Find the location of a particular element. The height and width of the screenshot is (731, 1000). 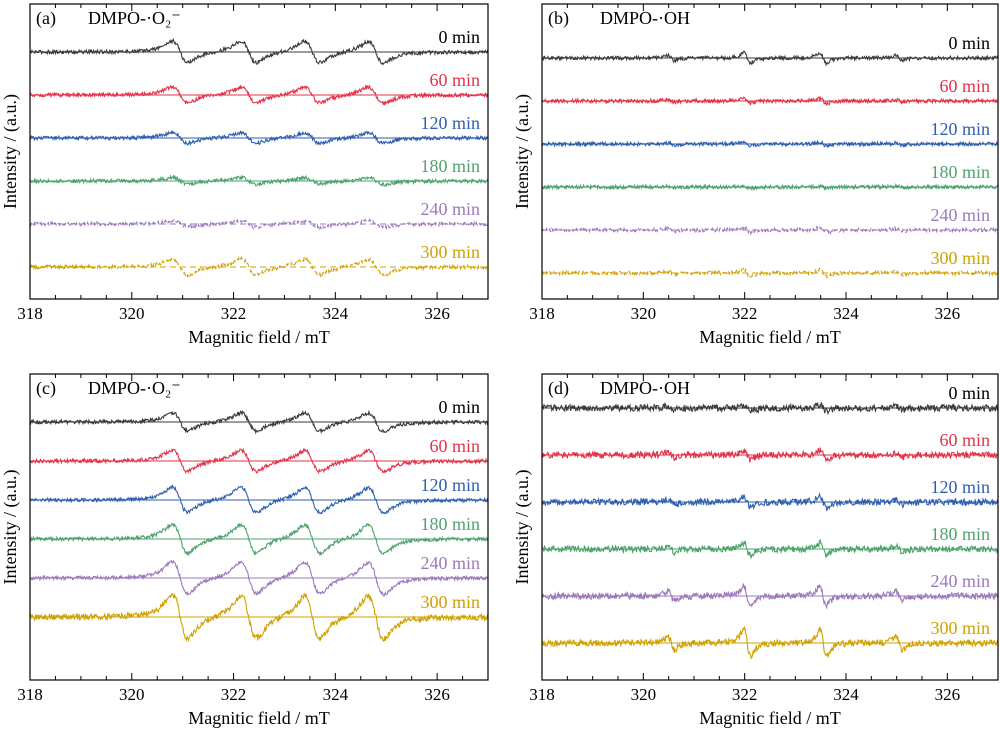

panel-letter: (c) is located at coordinates (46, 388).